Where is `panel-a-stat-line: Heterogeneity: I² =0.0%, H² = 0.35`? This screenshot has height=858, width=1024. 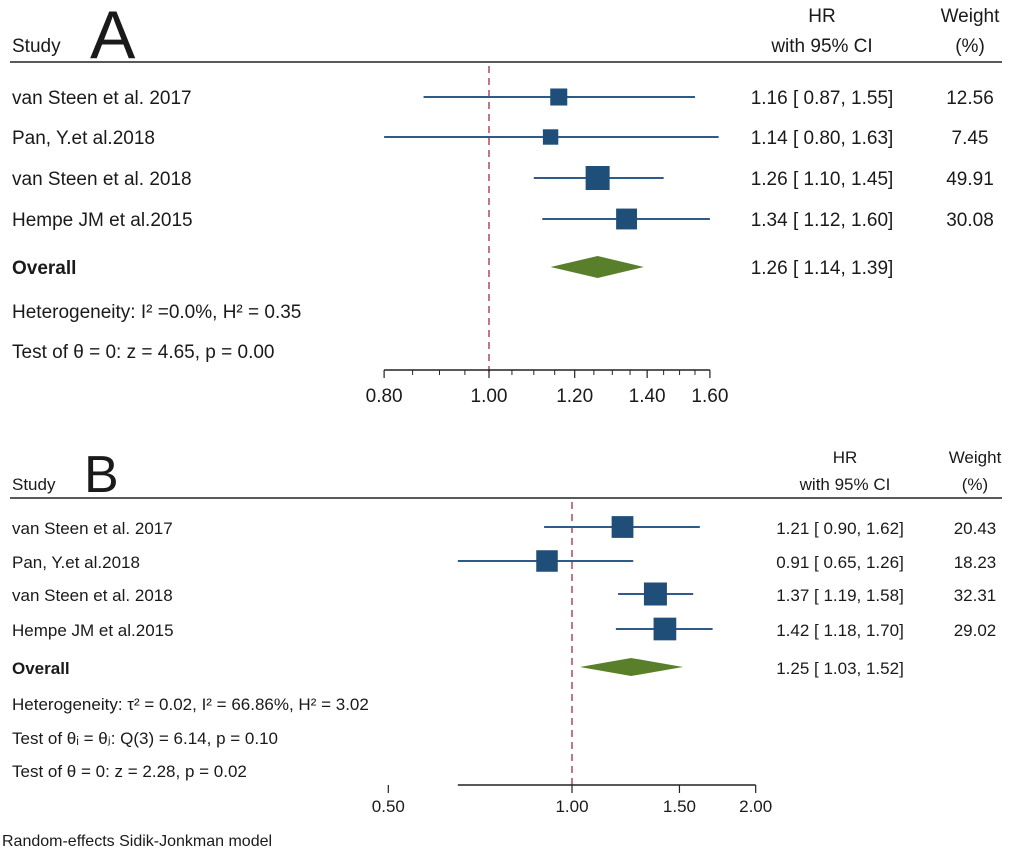
panel-a-stat-line: Heterogeneity: I² =0.0%, H² = 0.35 is located at coordinates (156, 312).